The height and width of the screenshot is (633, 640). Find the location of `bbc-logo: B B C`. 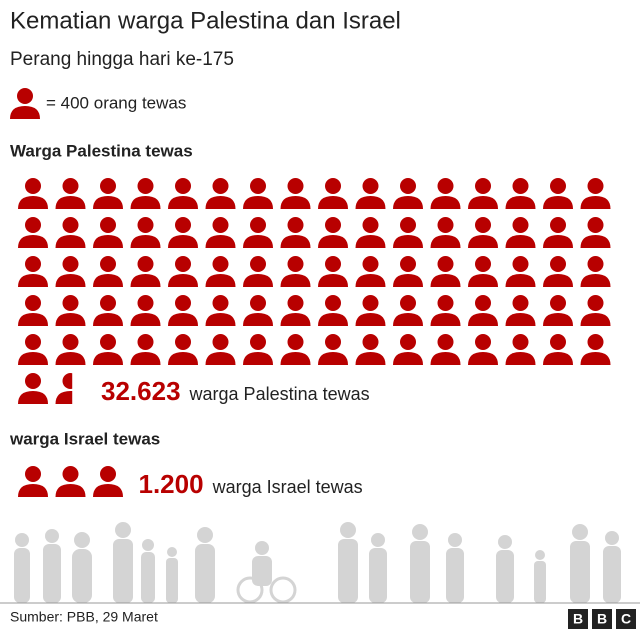

bbc-logo: B B C is located at coordinates (602, 619).